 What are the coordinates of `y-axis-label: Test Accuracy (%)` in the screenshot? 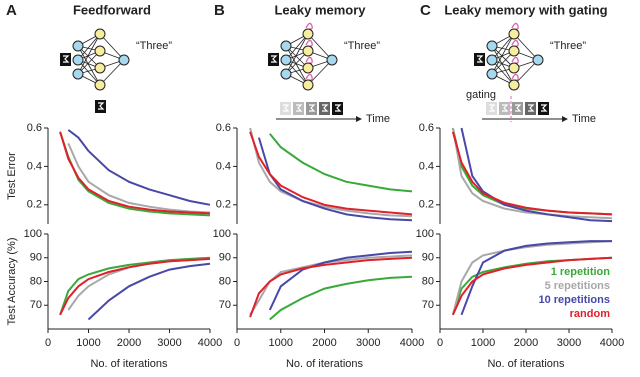 It's located at (12, 281).